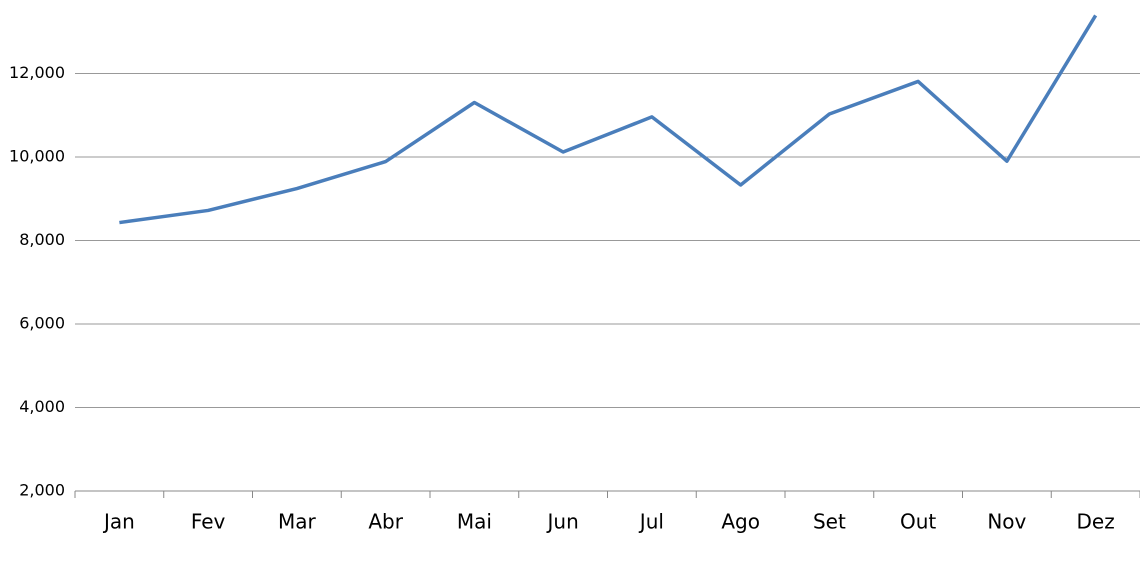 Image resolution: width=1140 pixels, height=570 pixels. I want to click on x-tick-label: Set, so click(829, 522).